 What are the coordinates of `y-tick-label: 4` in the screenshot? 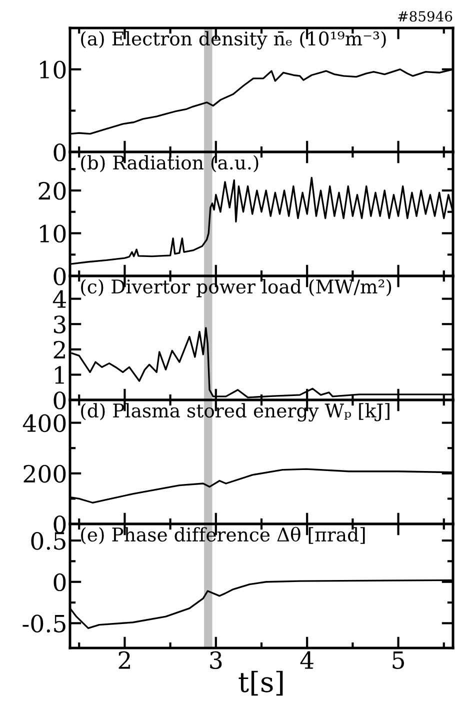 It's located at (59, 299).